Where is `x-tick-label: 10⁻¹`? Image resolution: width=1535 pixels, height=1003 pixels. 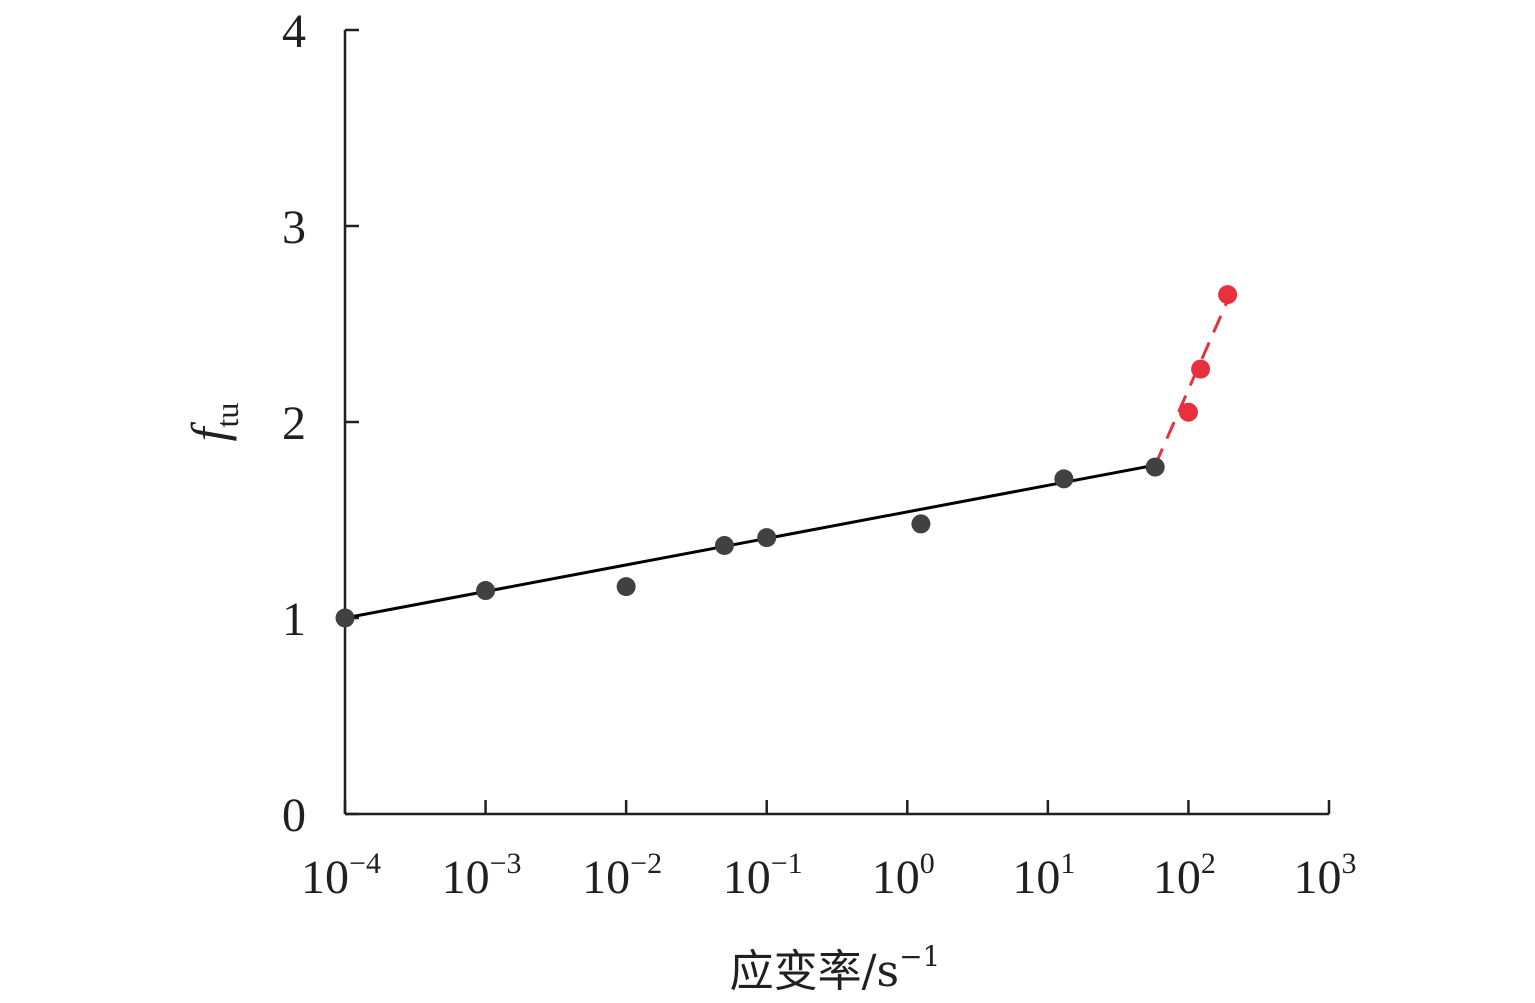
x-tick-label: 10⁻¹ is located at coordinates (763, 875).